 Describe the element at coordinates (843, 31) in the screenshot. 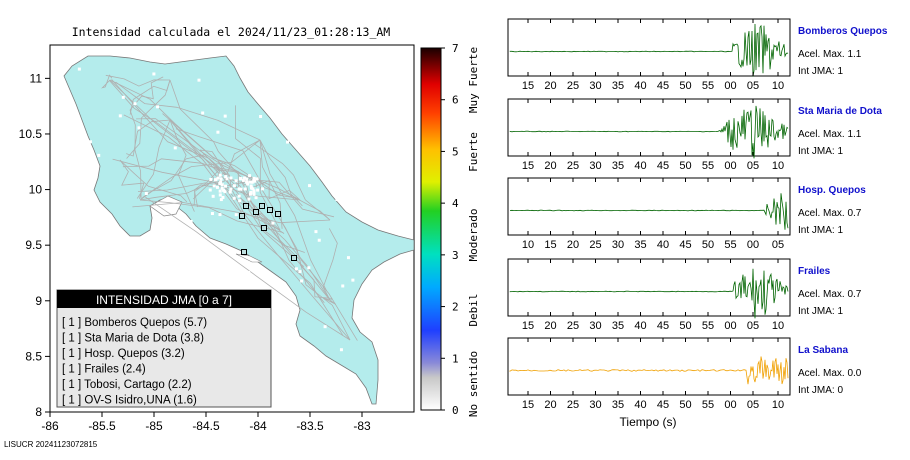

I see `station-name: Bomberos Quepos` at that location.